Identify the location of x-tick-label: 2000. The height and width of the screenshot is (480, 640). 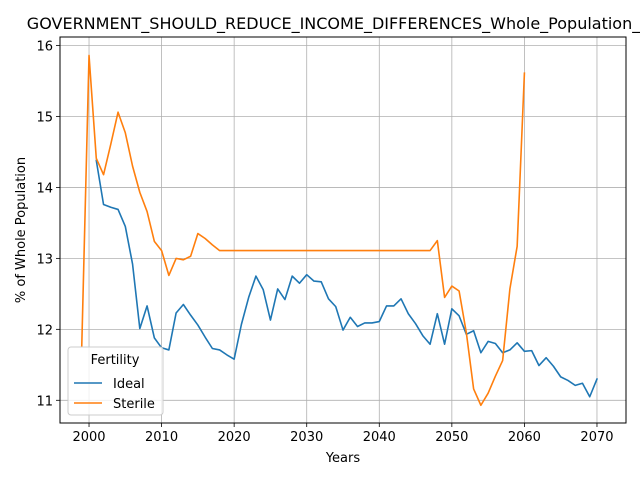
(88, 437).